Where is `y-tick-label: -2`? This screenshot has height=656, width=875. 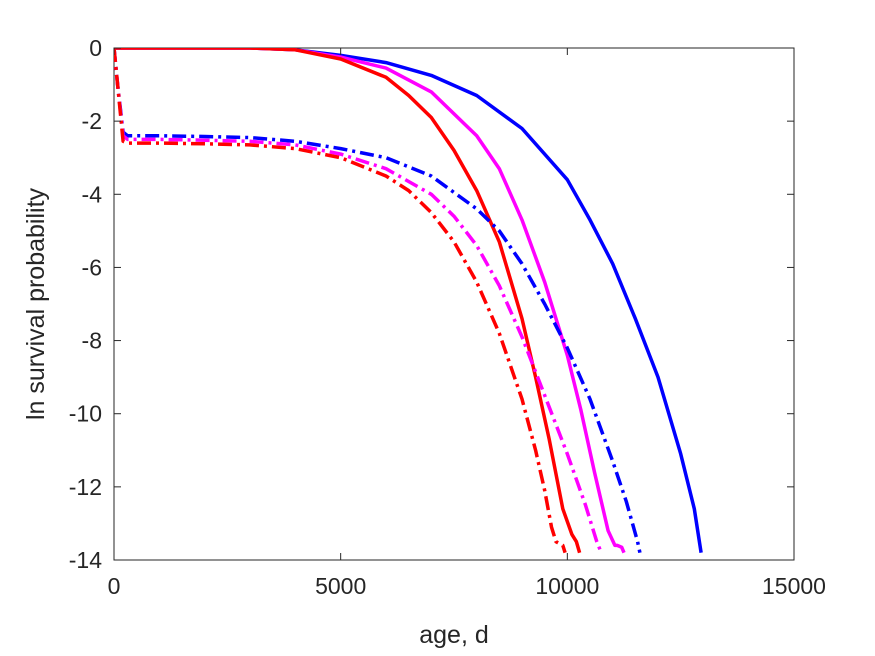
y-tick-label: -2 is located at coordinates (92, 121).